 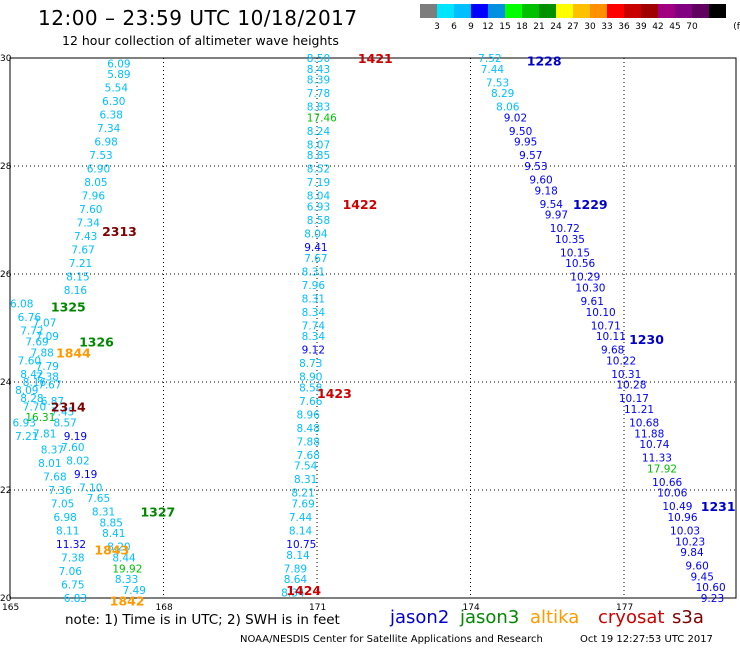 I want to click on wave-height-value: 10.28, so click(x=631, y=386).